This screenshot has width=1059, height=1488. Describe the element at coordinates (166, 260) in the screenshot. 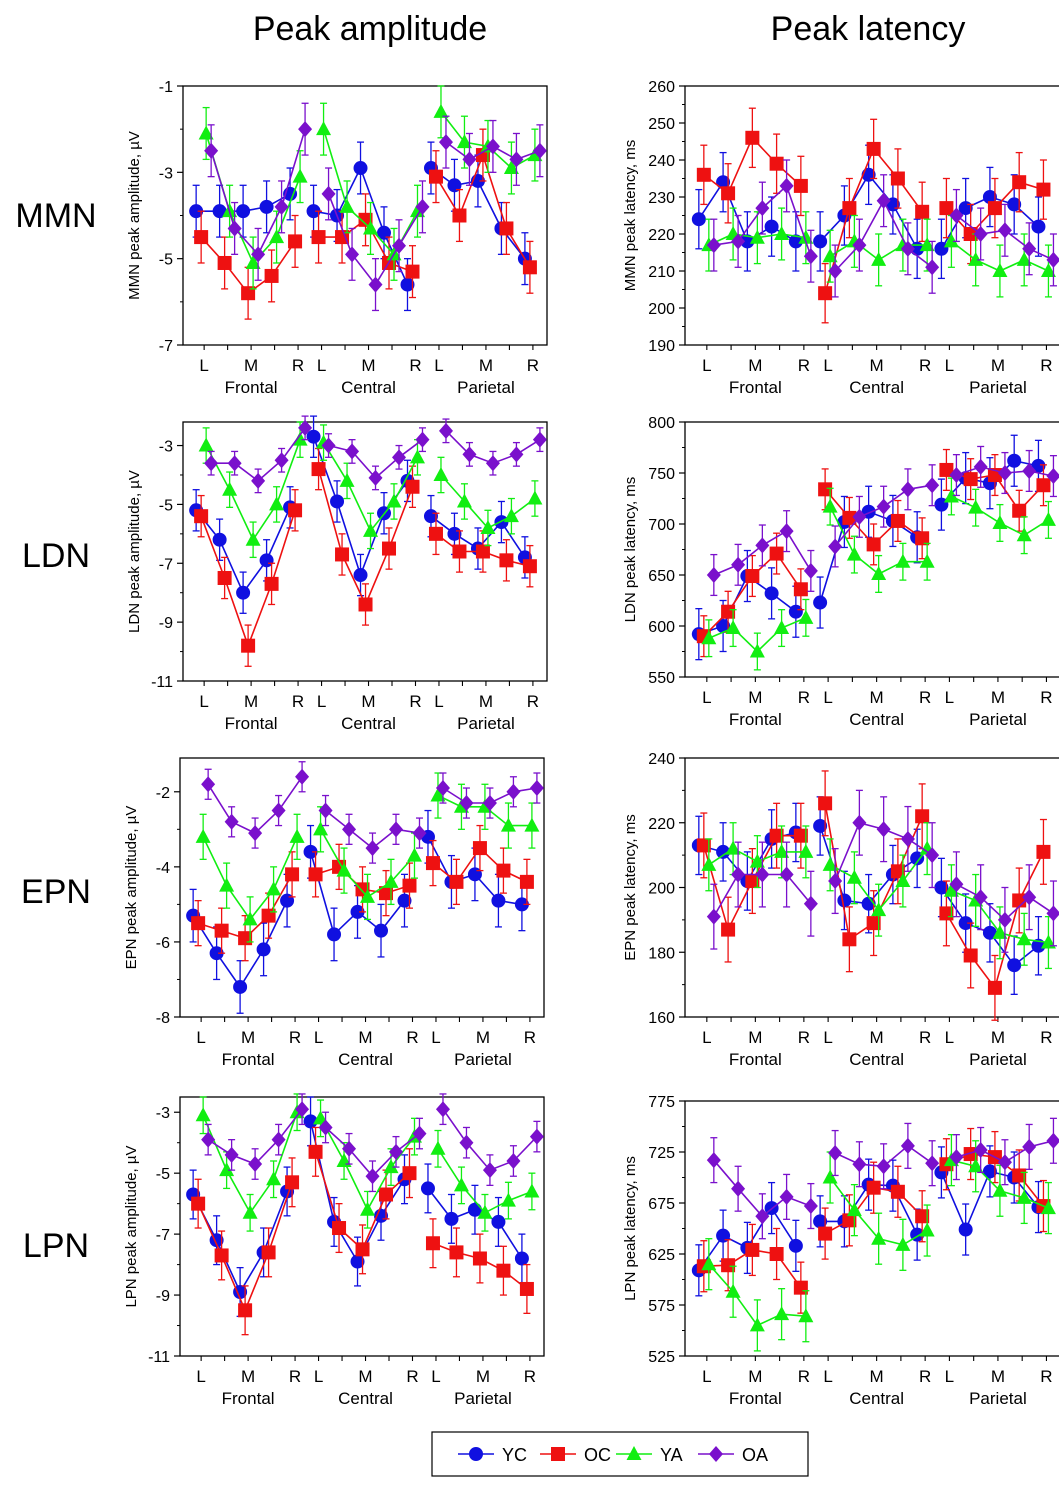

I see `y-tick-label: -5` at that location.